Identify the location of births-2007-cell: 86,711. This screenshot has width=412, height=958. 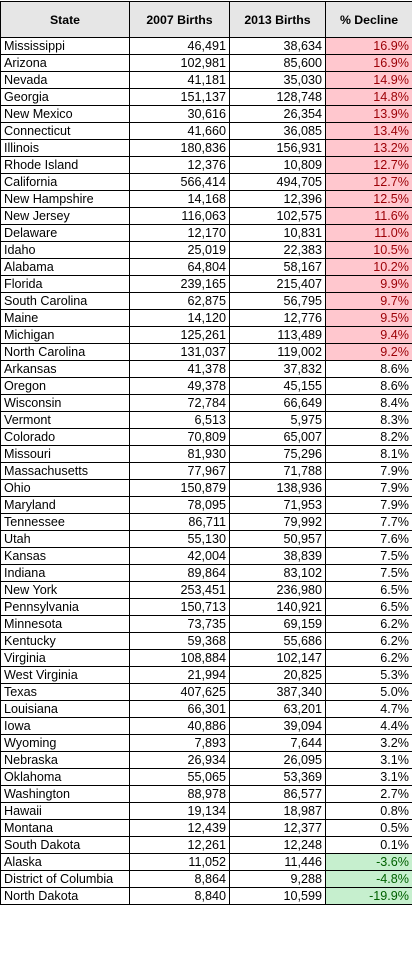
(180, 522).